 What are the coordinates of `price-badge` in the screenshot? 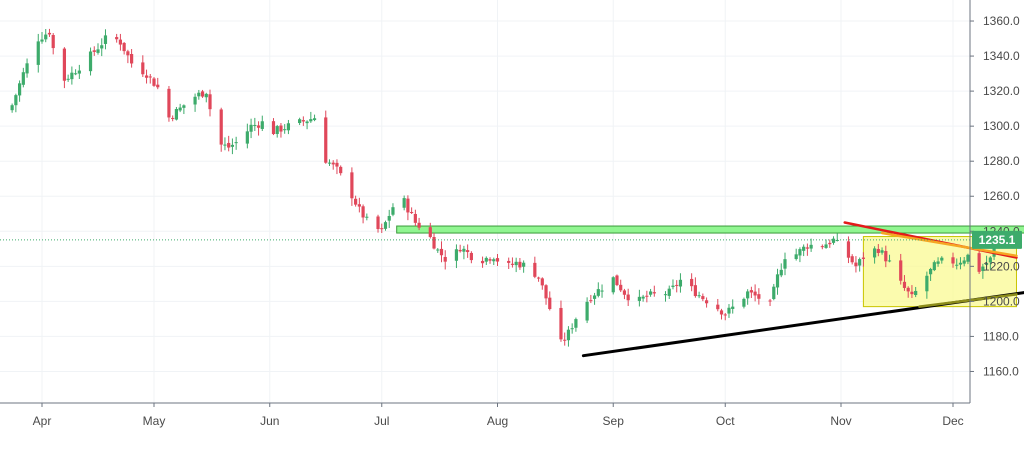 It's located at (997, 239).